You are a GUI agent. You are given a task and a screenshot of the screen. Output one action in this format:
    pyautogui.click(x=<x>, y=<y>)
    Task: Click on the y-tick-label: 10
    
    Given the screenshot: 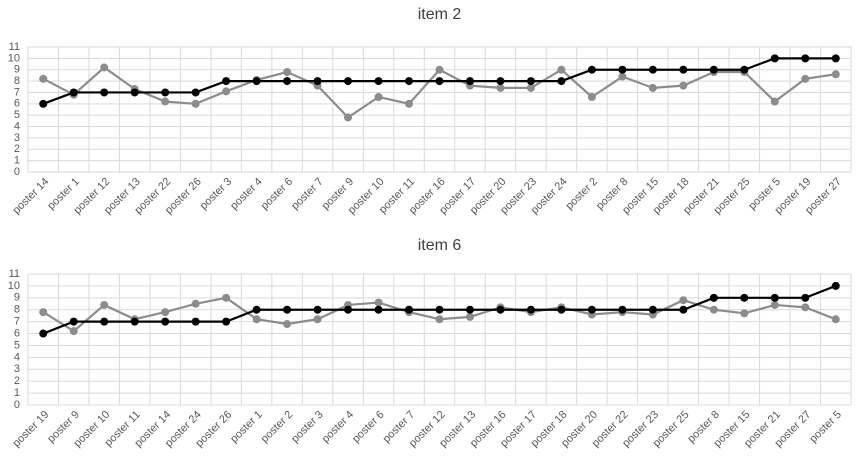 What is the action you would take?
    pyautogui.click(x=14, y=286)
    